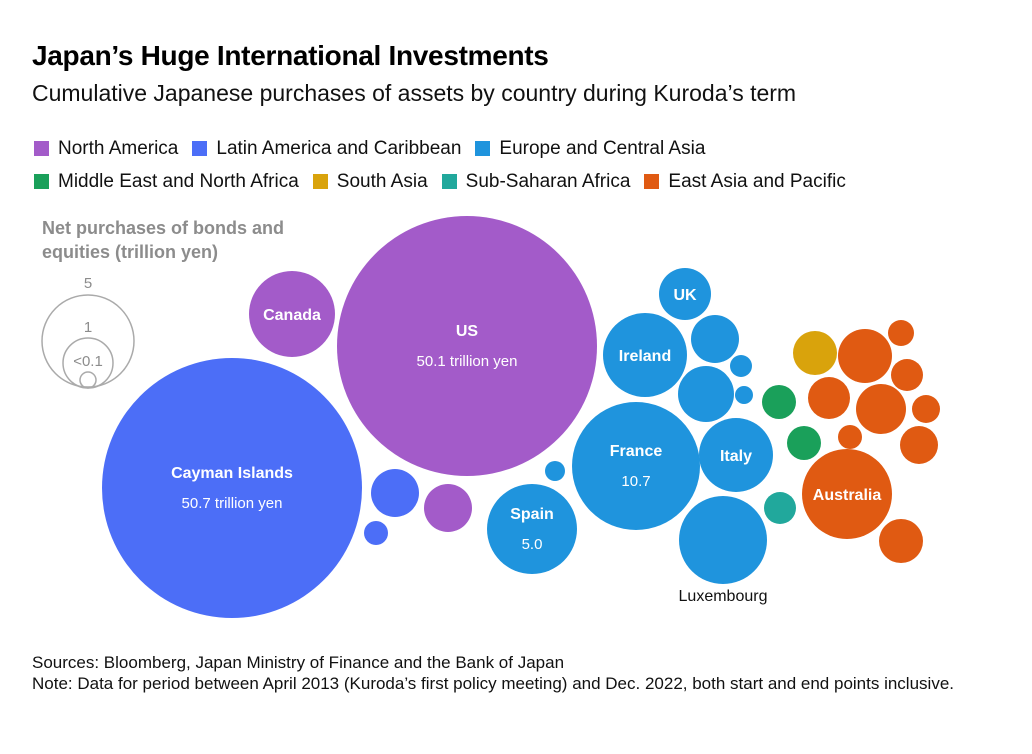 The image size is (1032, 754). Describe the element at coordinates (467, 331) in the screenshot. I see `bubble-label: US` at that location.